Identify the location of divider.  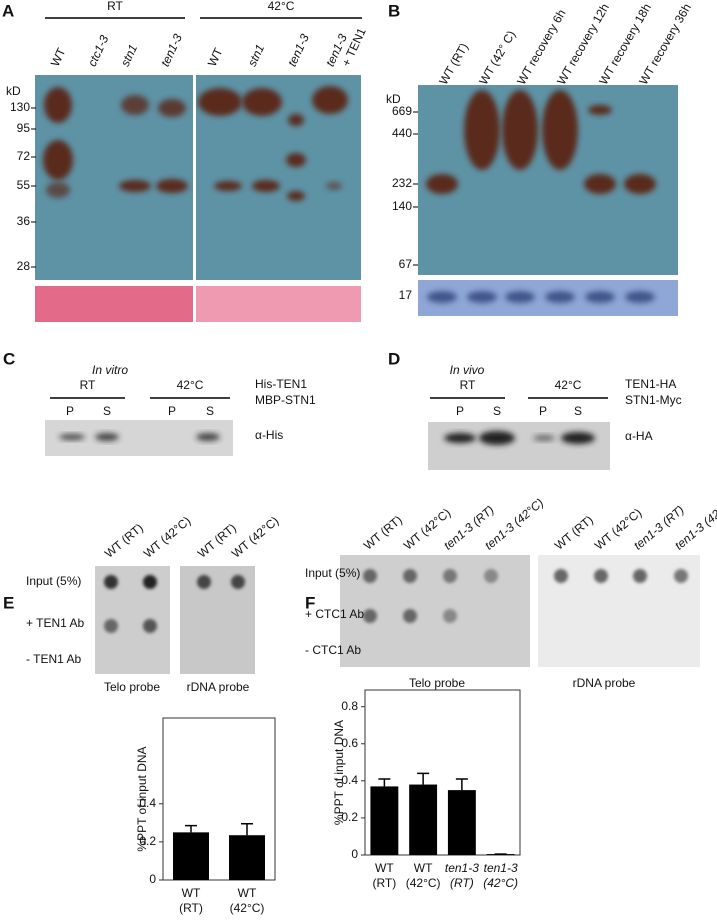
(194, 198).